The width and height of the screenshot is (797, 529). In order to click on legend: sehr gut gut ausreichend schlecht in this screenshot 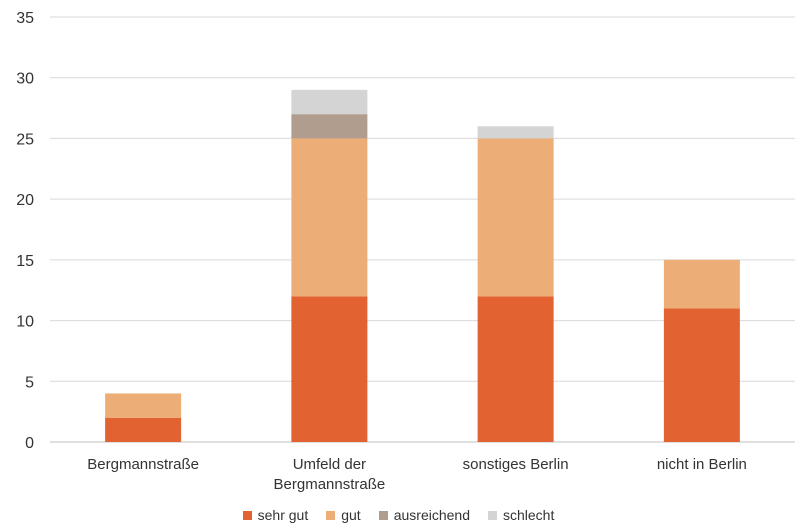, I will do `click(398, 515)`.